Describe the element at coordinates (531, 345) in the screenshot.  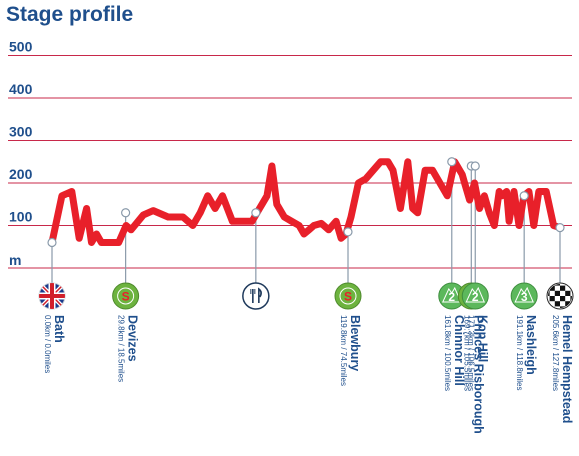
I see `point-name-label: Nashleigh` at that location.